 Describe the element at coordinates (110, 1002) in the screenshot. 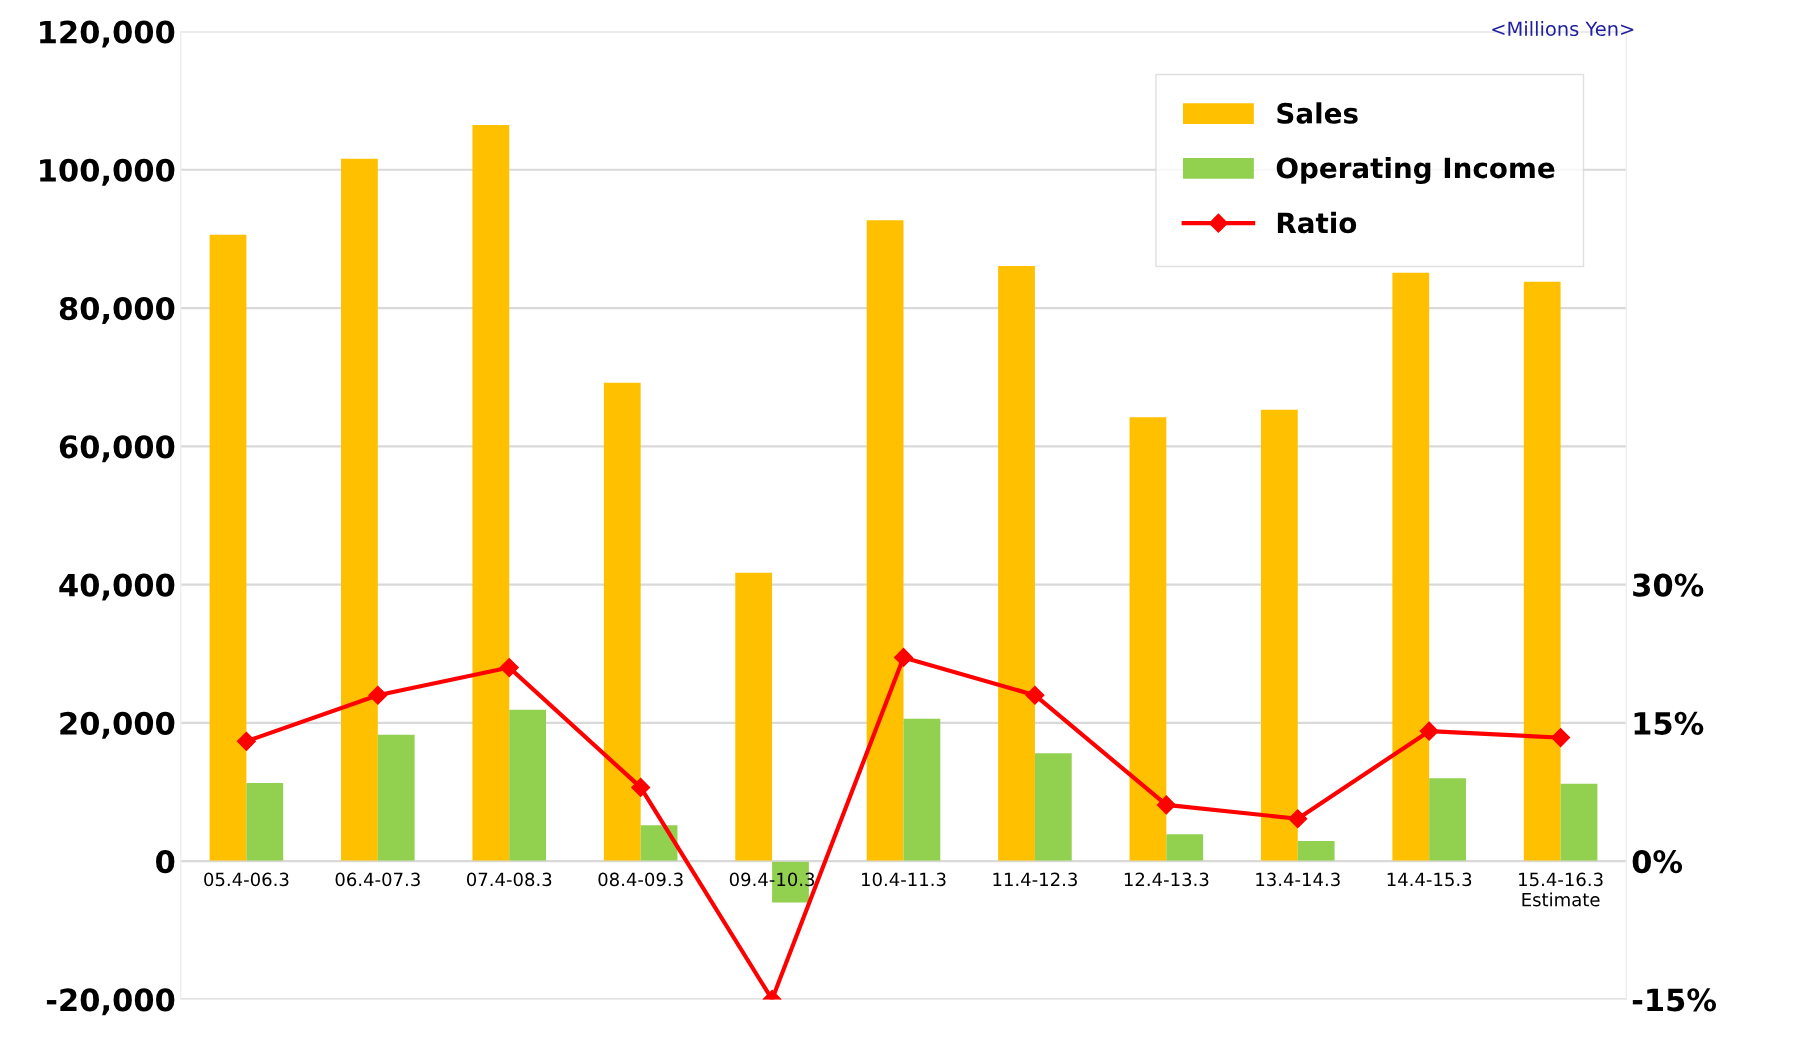

I see `y-tick-label: -20,000` at that location.